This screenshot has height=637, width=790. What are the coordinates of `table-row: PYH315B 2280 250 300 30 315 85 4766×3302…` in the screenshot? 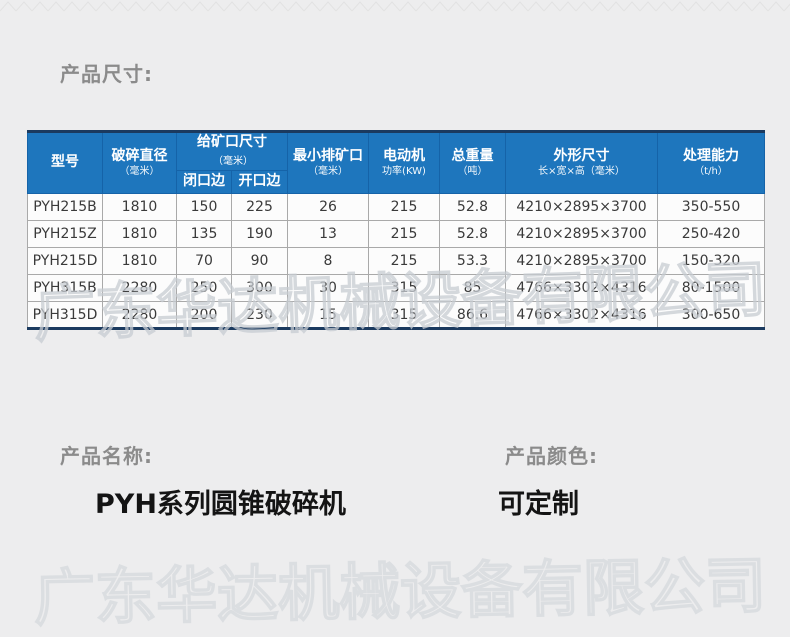 It's located at (396, 288).